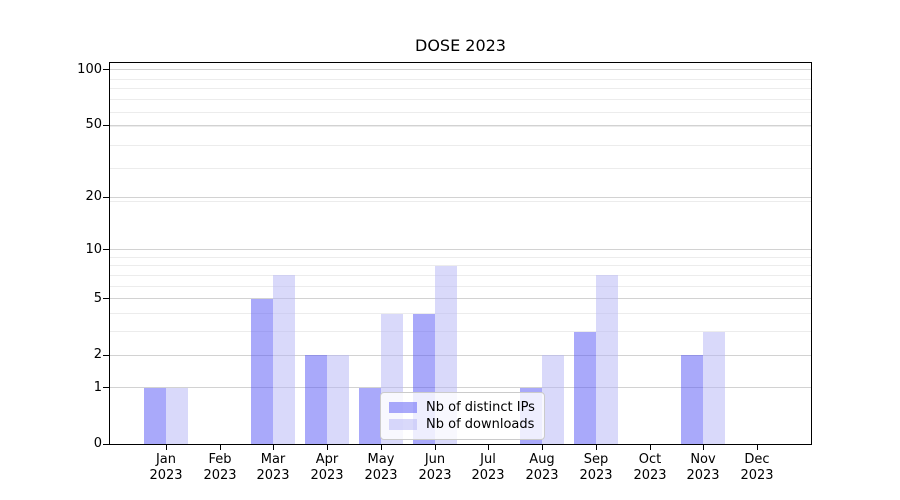  I want to click on x-tick-month: Feb, so click(220, 459).